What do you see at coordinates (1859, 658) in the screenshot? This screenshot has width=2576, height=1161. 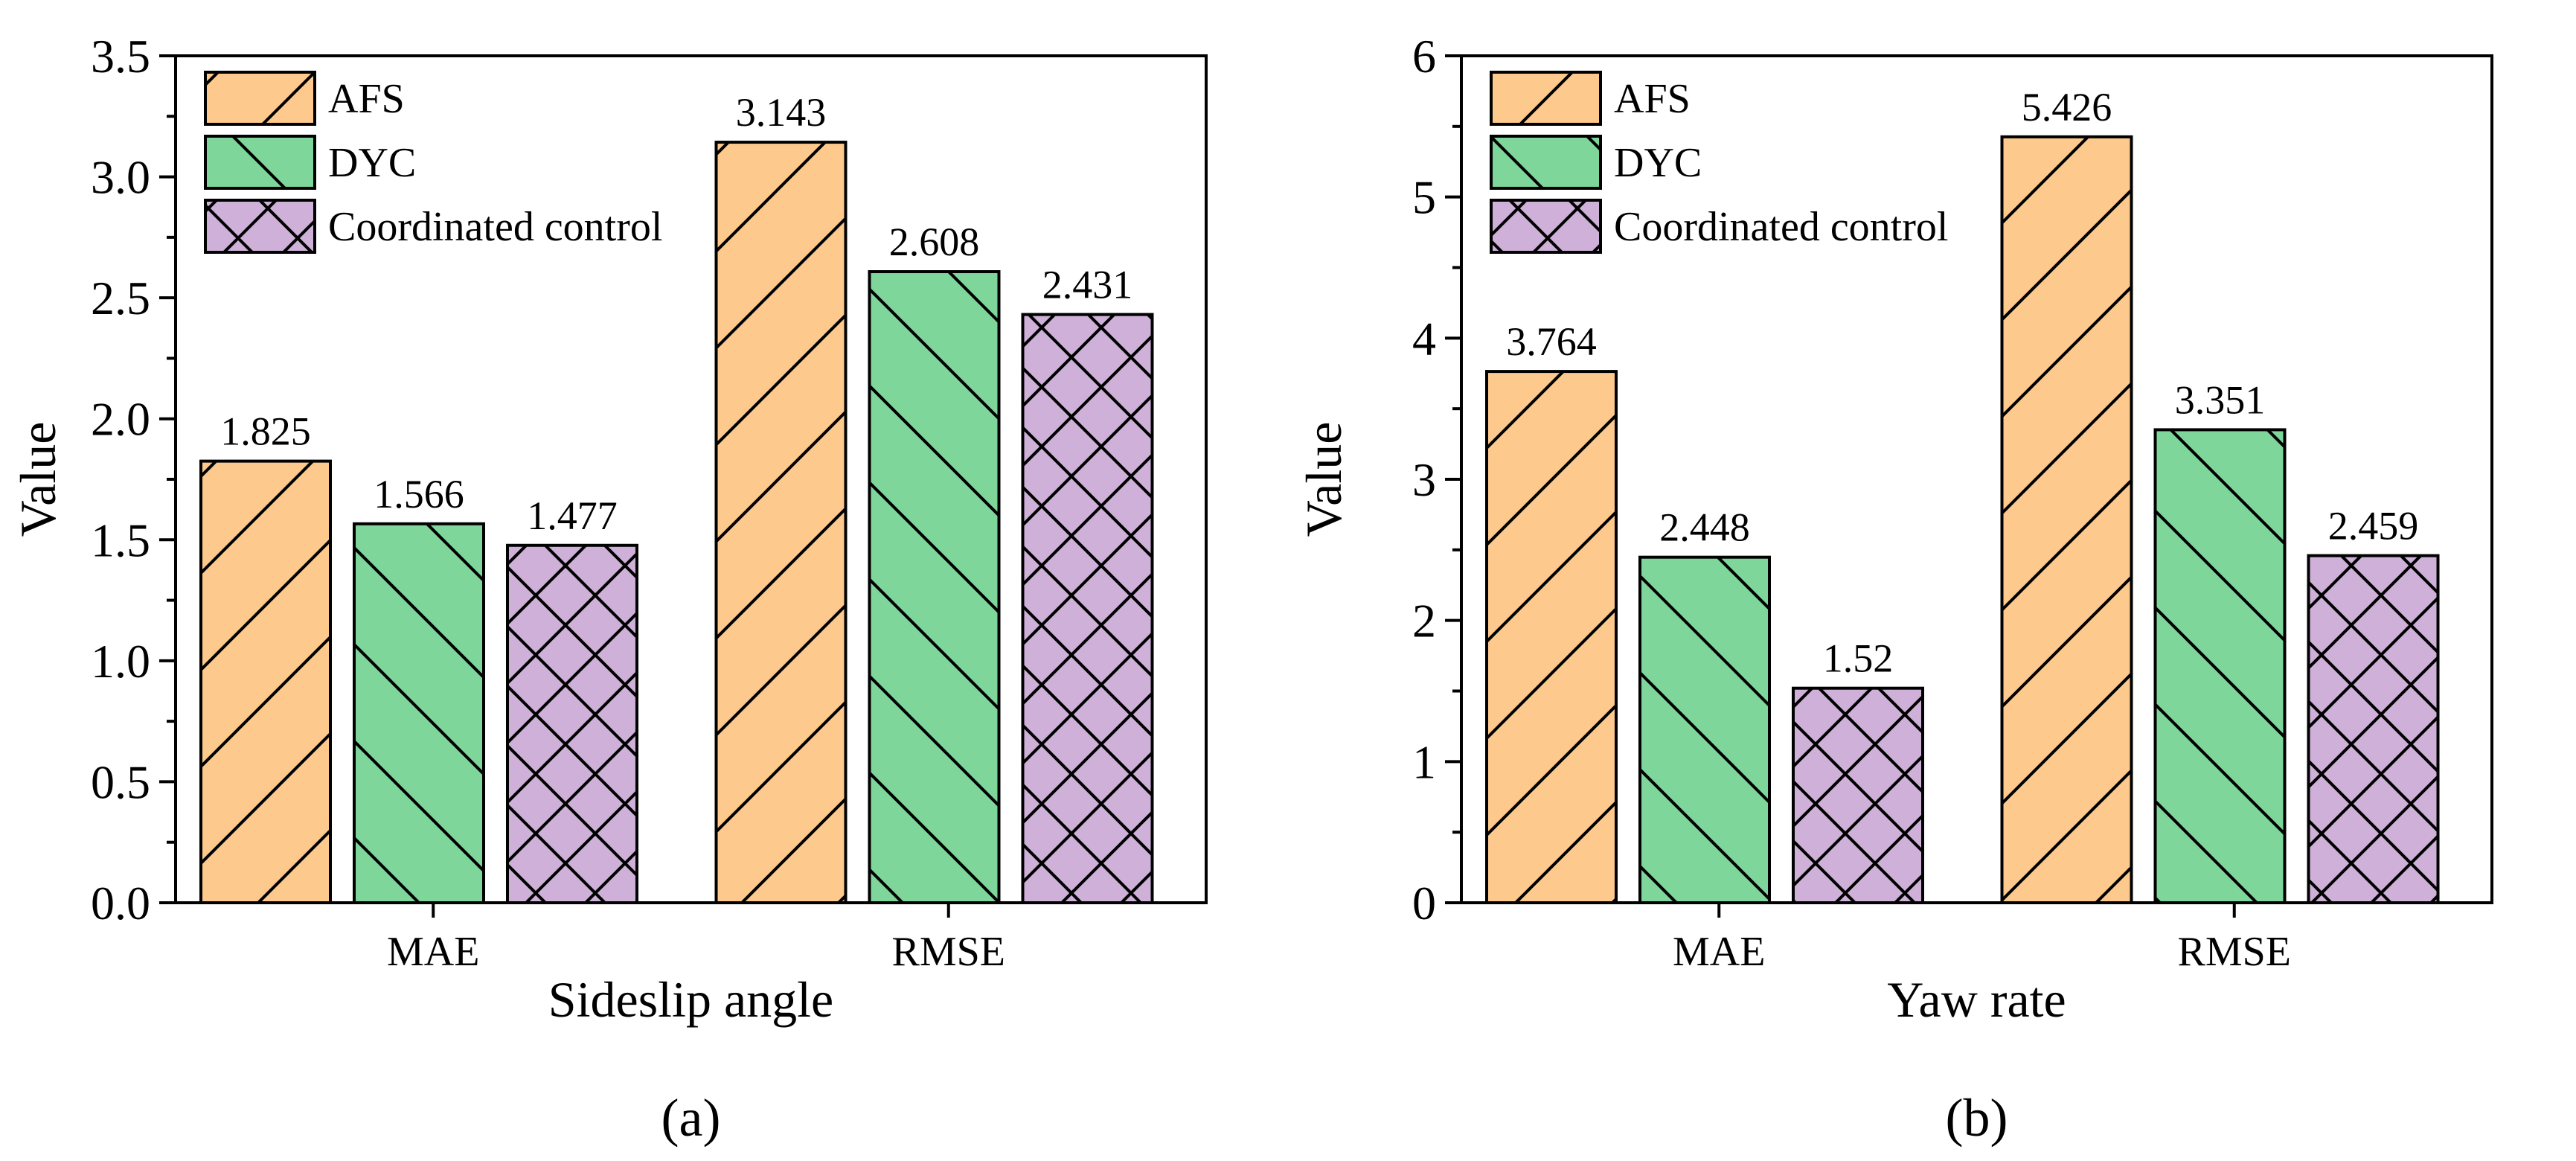 I see `data-label: 1.52` at bounding box center [1859, 658].